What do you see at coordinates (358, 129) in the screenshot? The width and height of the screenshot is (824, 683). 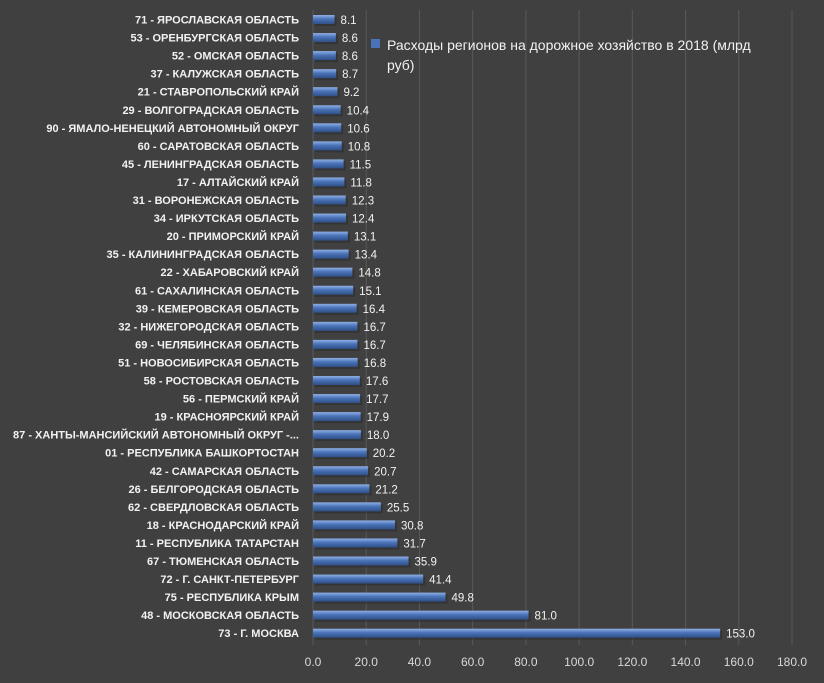 I see `value-label: 10.6` at bounding box center [358, 129].